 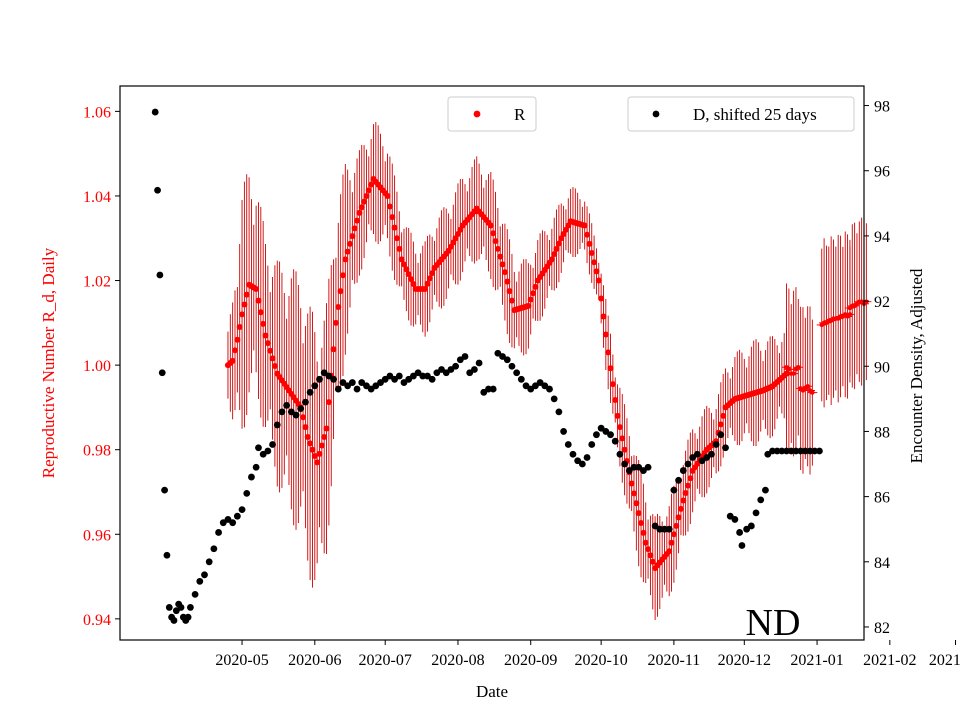 What do you see at coordinates (48, 362) in the screenshot?
I see `y-left-axis-label: Reproductive Number R_d, Daily` at bounding box center [48, 362].